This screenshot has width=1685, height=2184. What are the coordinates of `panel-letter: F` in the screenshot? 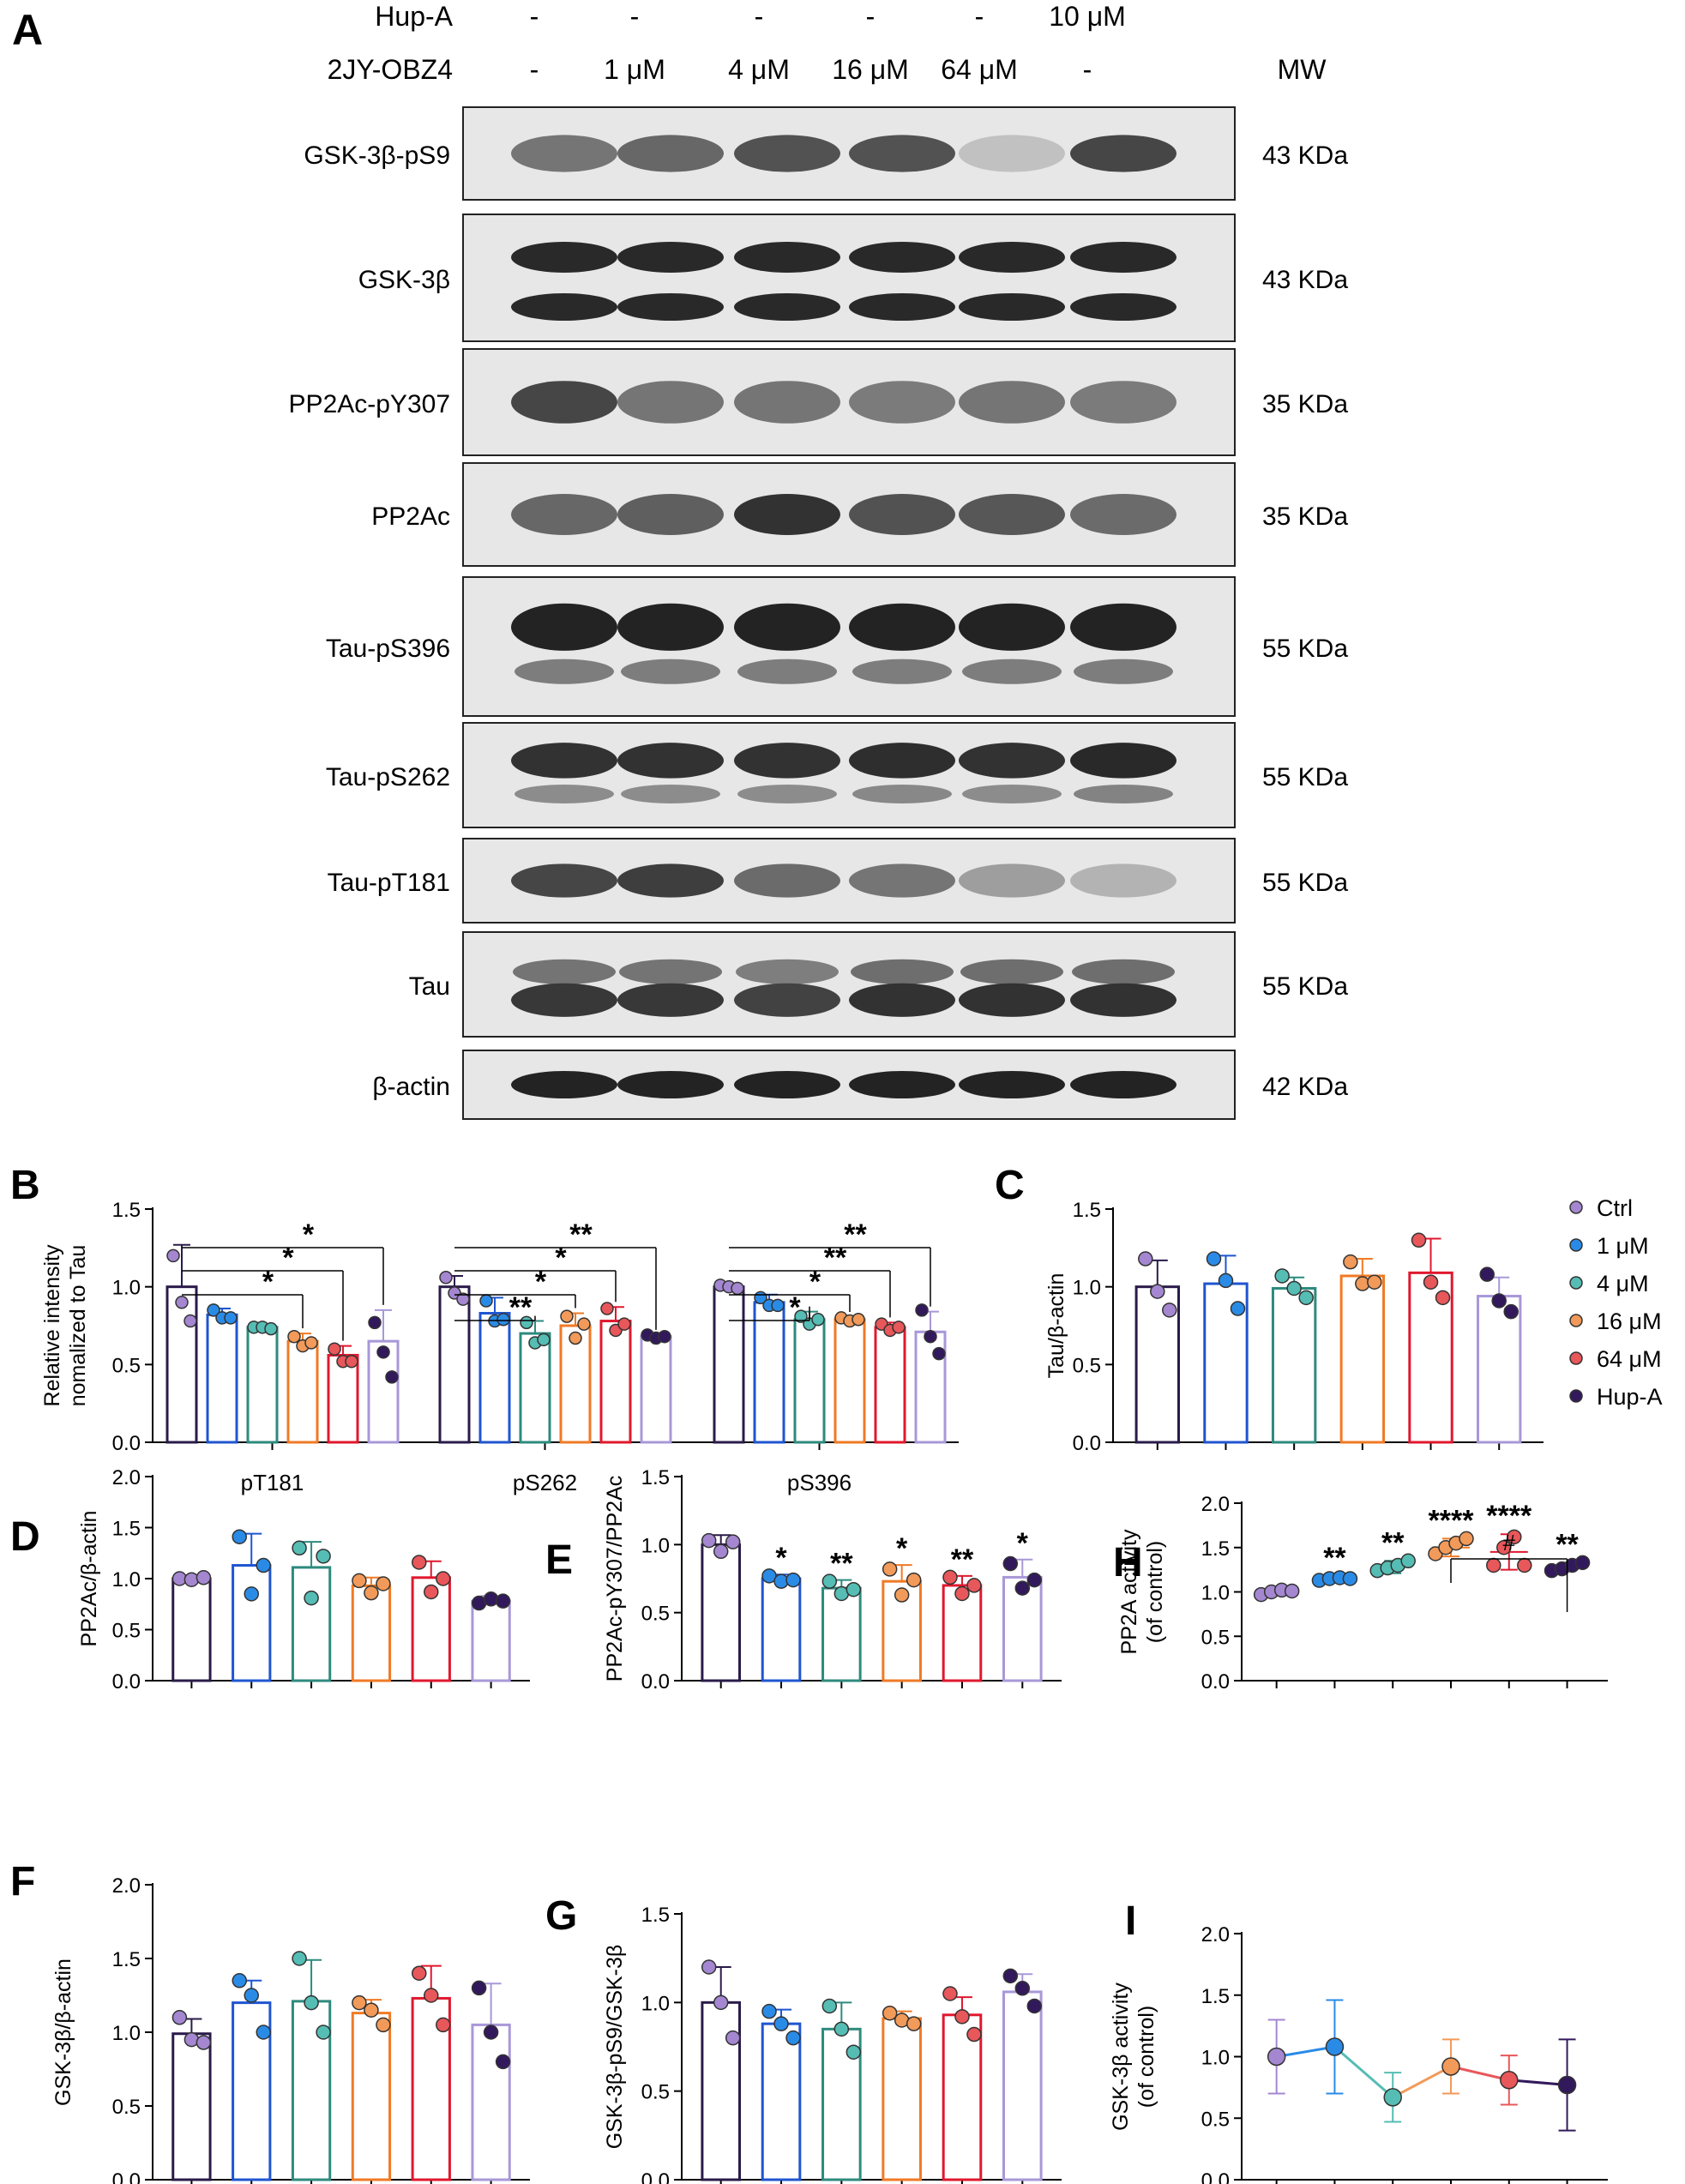 It's located at (22, 1881).